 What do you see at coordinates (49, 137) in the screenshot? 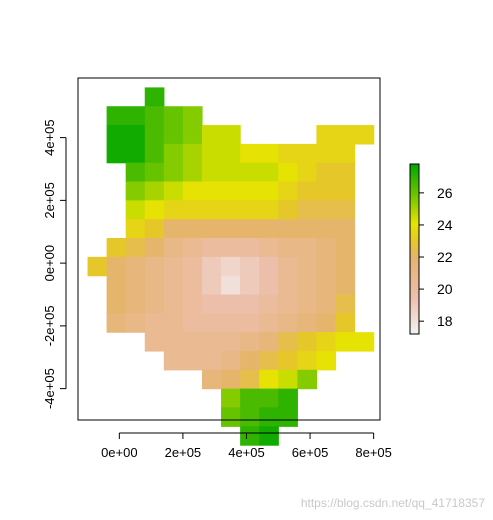
I see `y-tick-label: 4e+05` at bounding box center [49, 137].